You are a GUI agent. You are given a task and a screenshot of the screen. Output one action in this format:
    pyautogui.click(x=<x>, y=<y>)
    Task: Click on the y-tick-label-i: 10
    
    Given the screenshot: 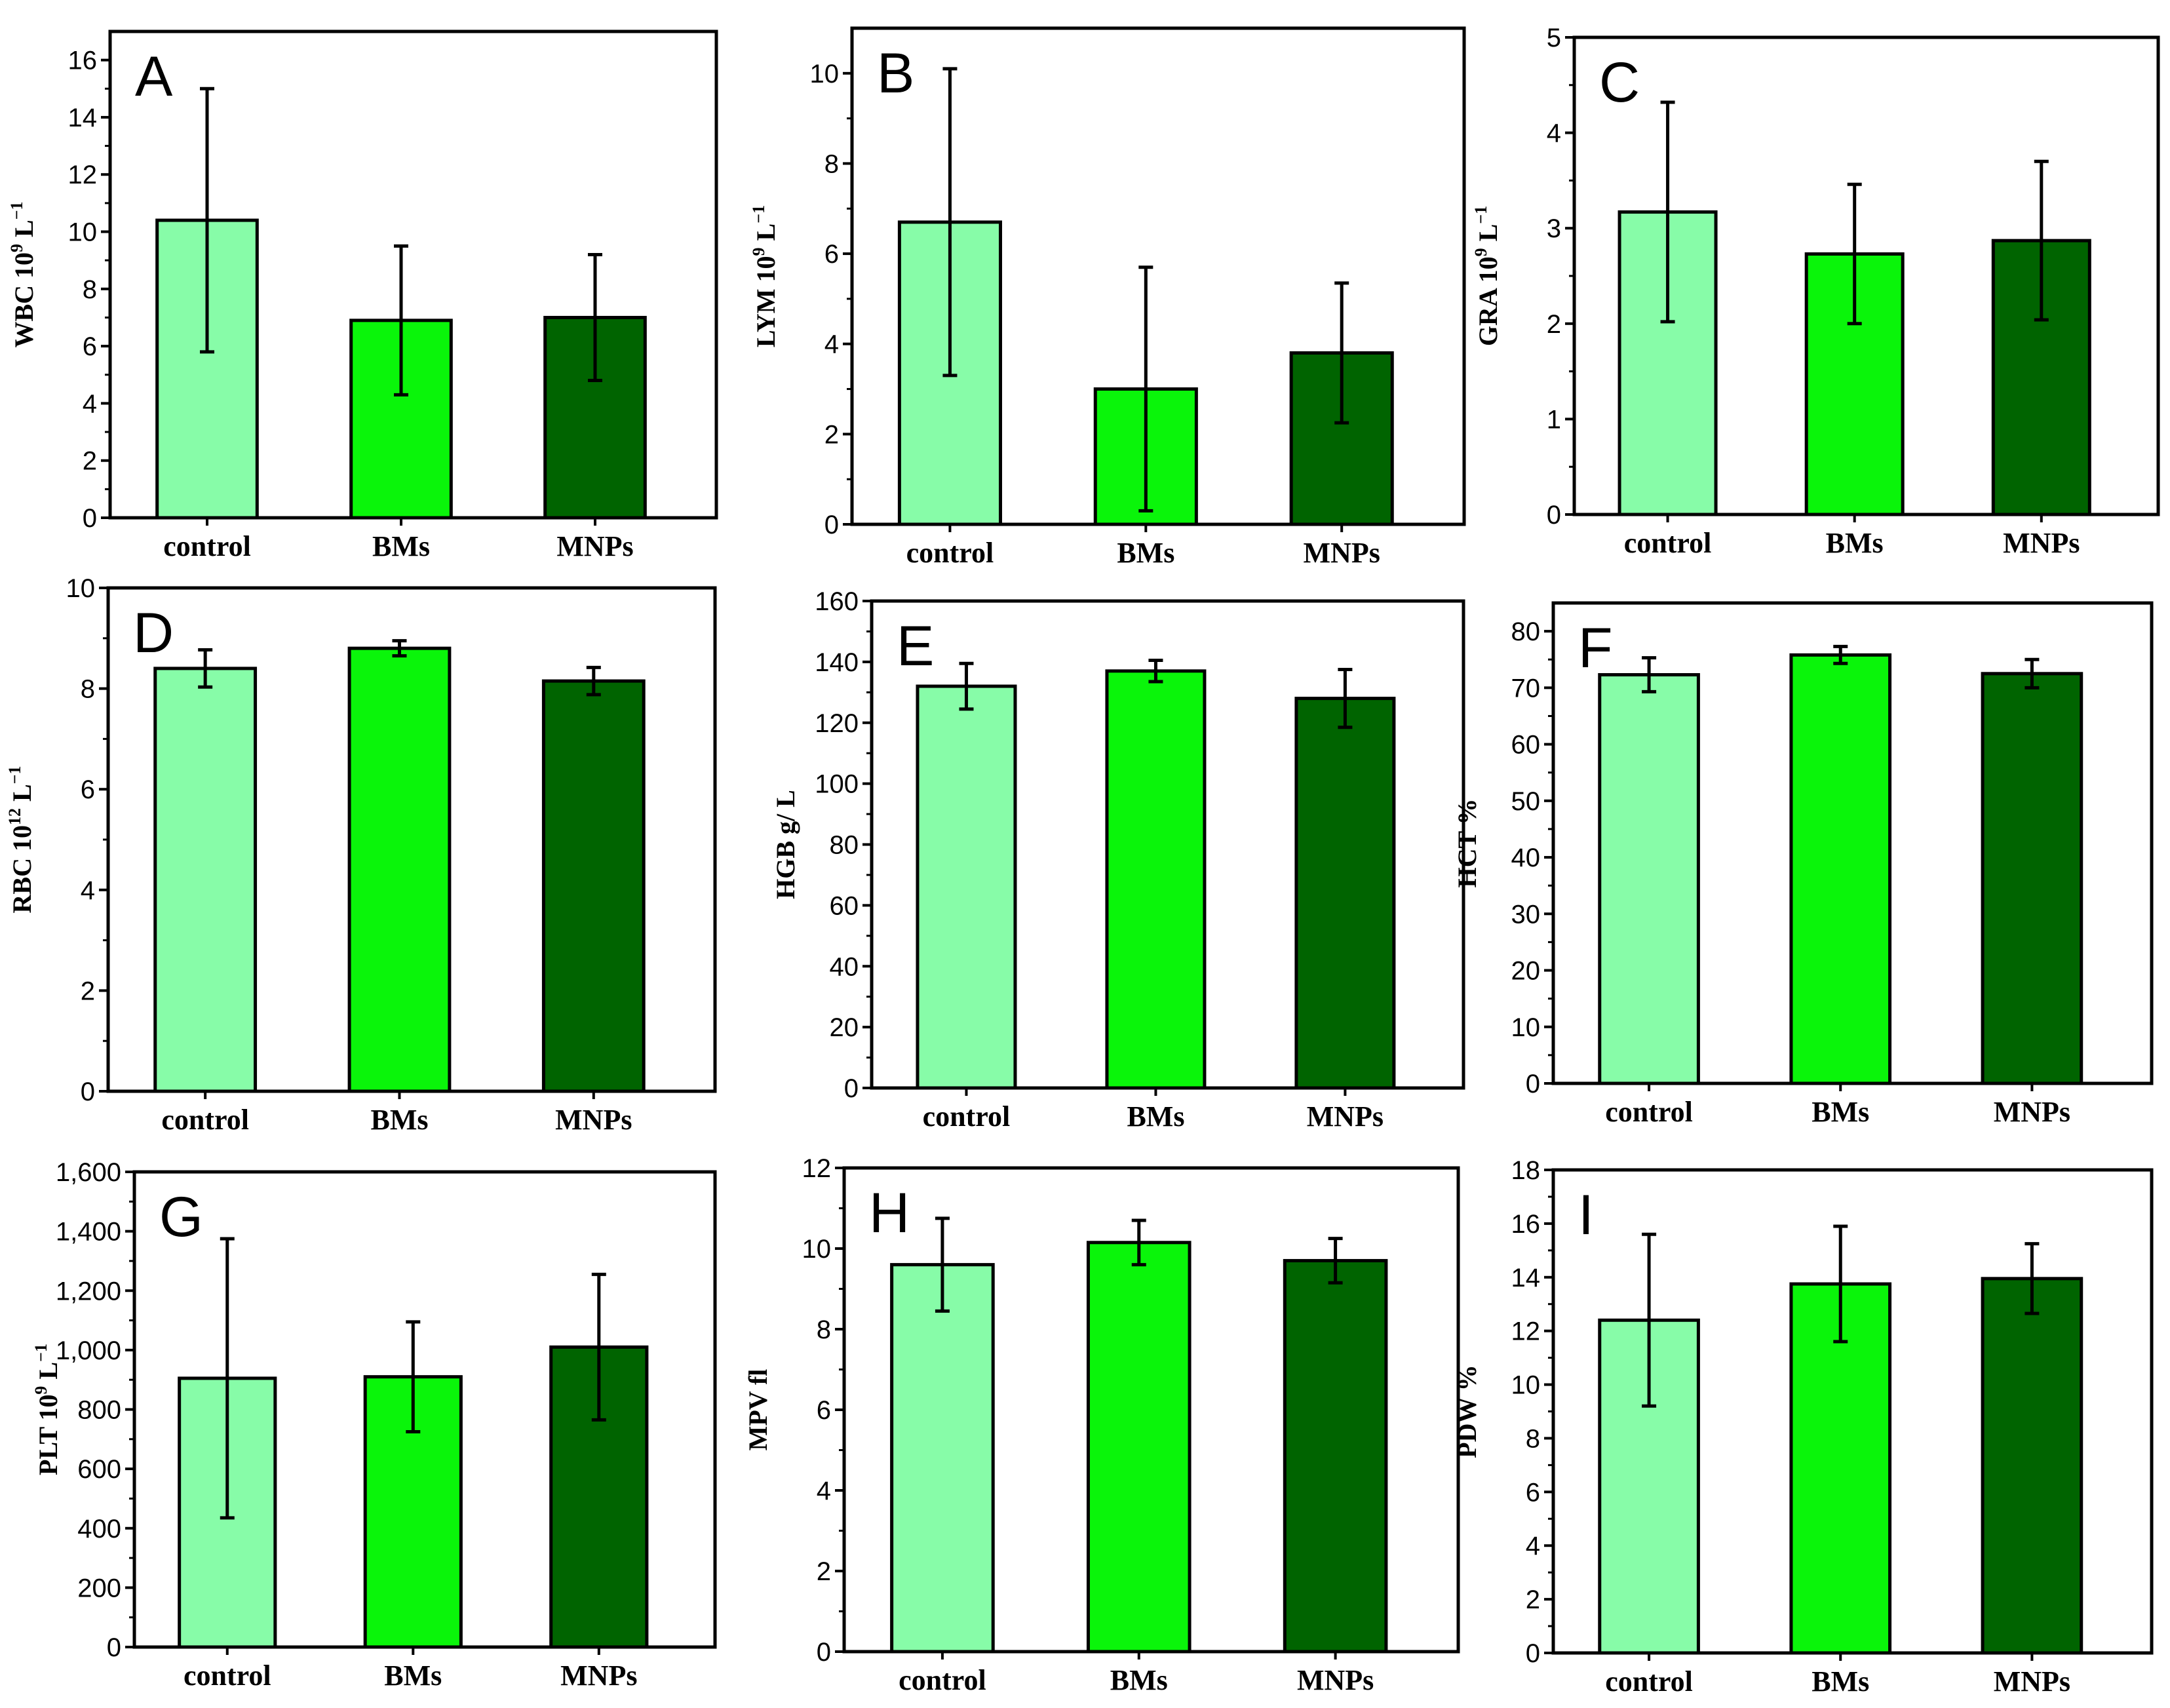 What is the action you would take?
    pyautogui.click(x=1526, y=1385)
    